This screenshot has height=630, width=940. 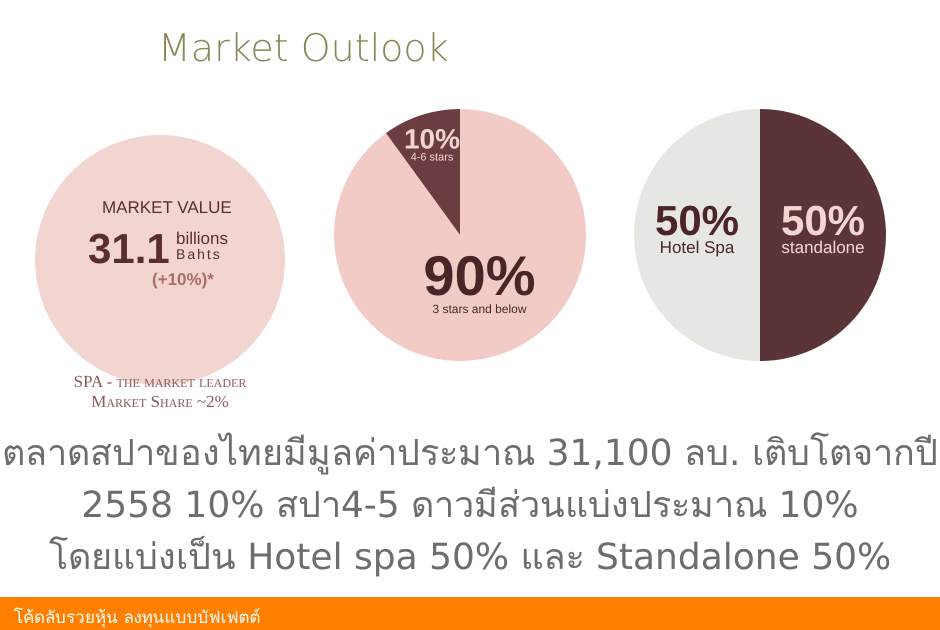 I want to click on text: โค้ดลับรวยหุ้น ลงทุนแบบบัฟเฟตต์, so click(x=137, y=618).